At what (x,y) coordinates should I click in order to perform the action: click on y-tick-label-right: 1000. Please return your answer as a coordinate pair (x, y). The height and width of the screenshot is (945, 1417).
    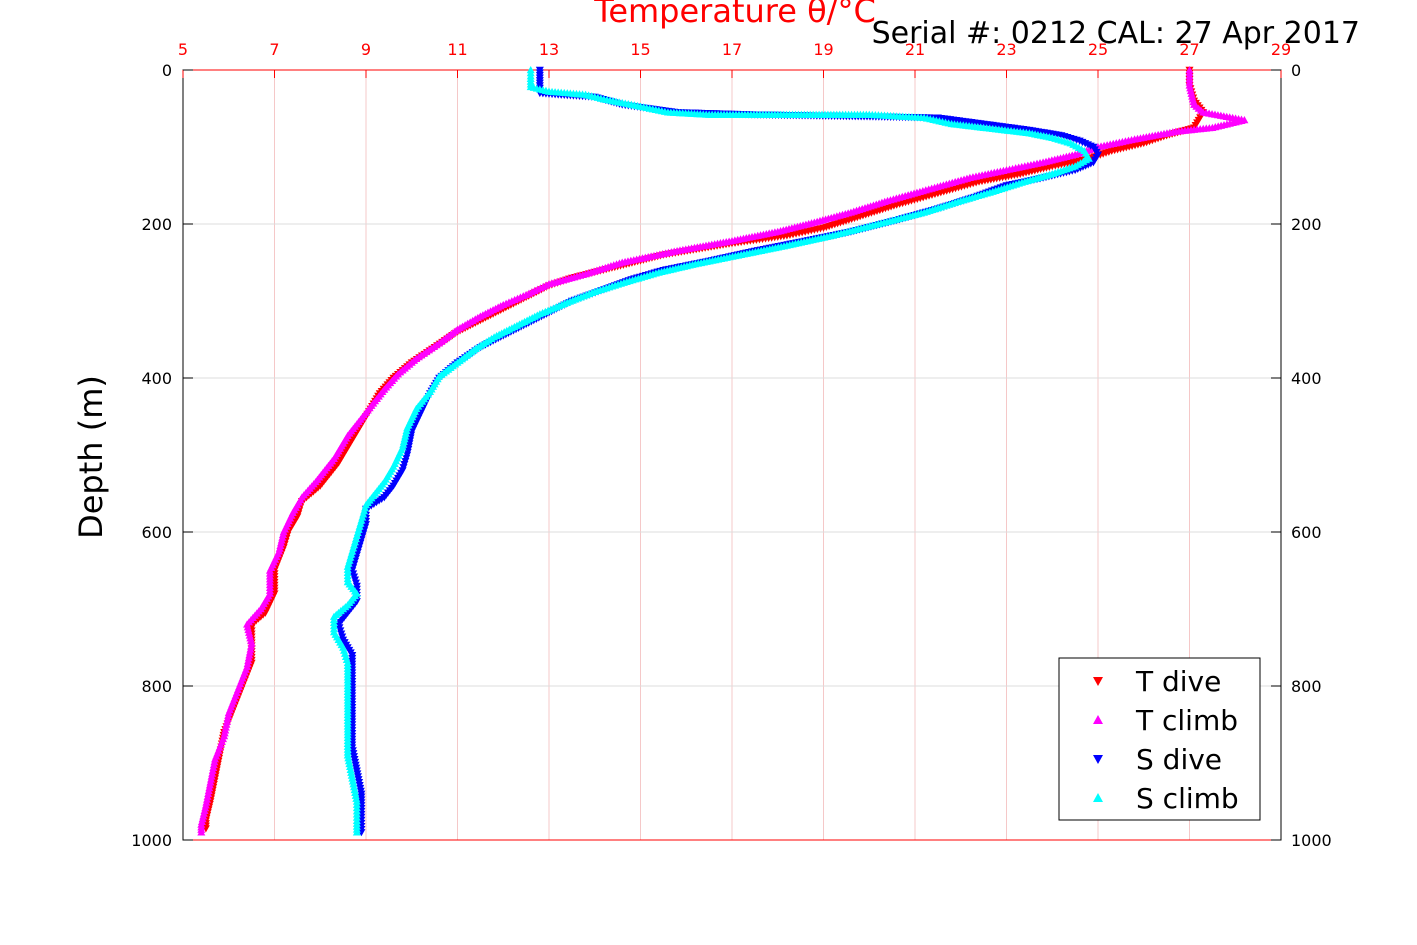
    Looking at the image, I should click on (1311, 840).